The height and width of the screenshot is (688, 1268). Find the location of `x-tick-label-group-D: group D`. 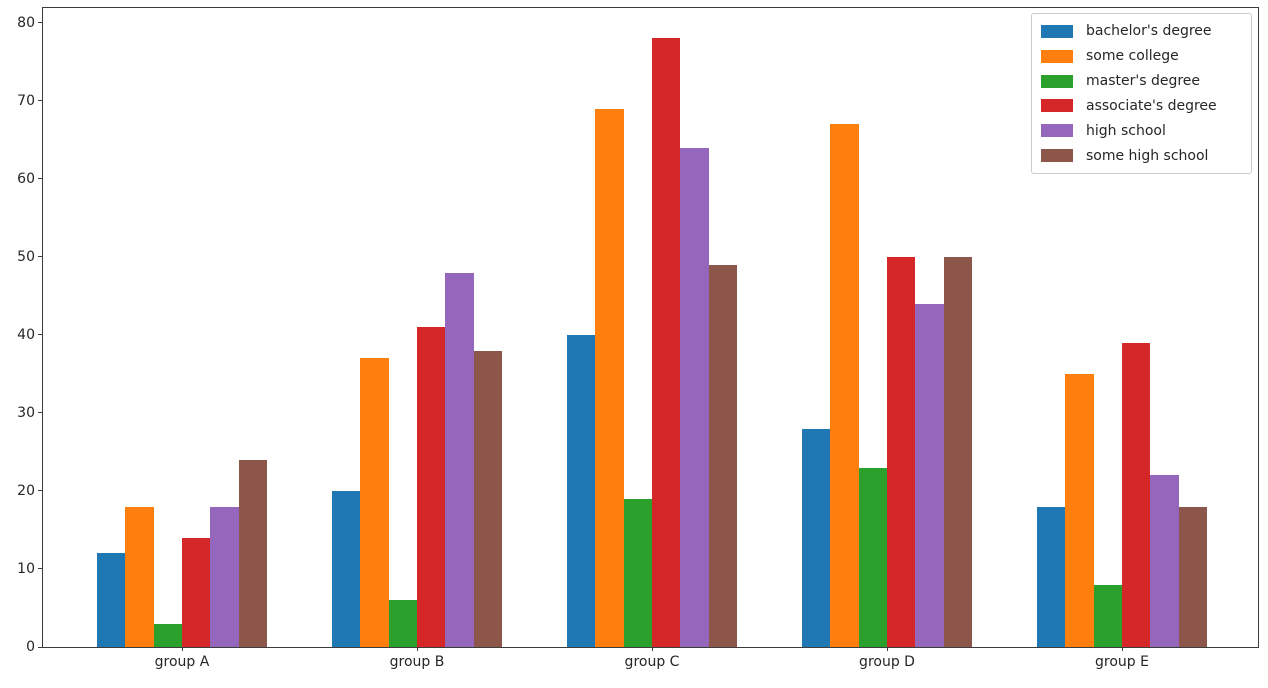

x-tick-label-group-D: group D is located at coordinates (887, 662).